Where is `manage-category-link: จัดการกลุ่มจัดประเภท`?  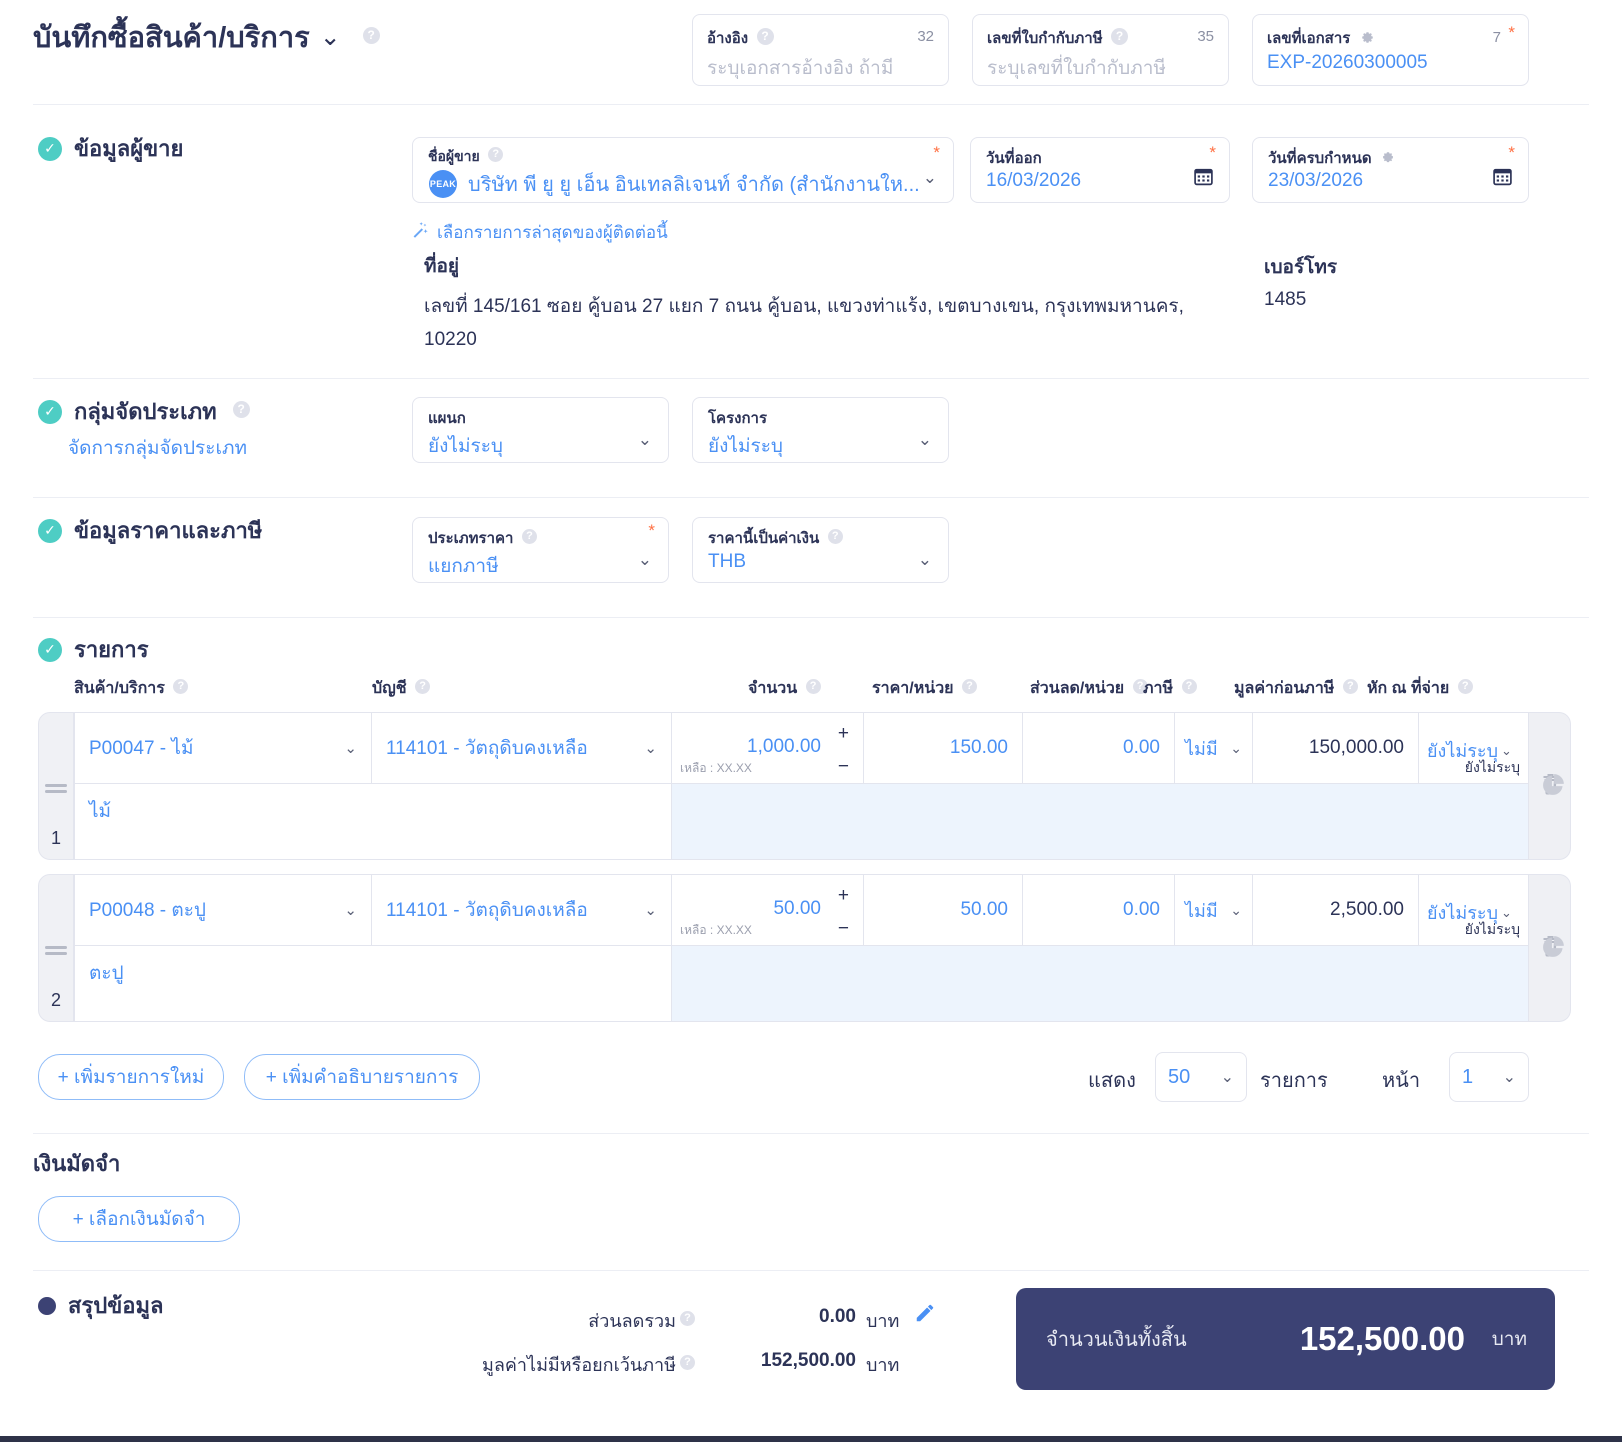 manage-category-link: จัดการกลุ่มจัดประเภท is located at coordinates (158, 448).